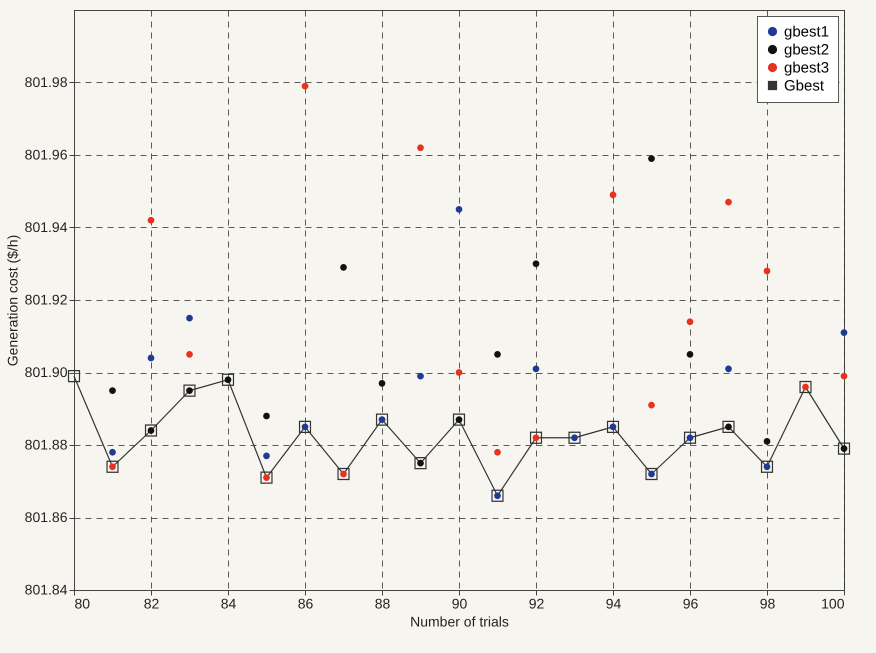  Describe the element at coordinates (536, 604) in the screenshot. I see `x-tick-label: 92` at that location.